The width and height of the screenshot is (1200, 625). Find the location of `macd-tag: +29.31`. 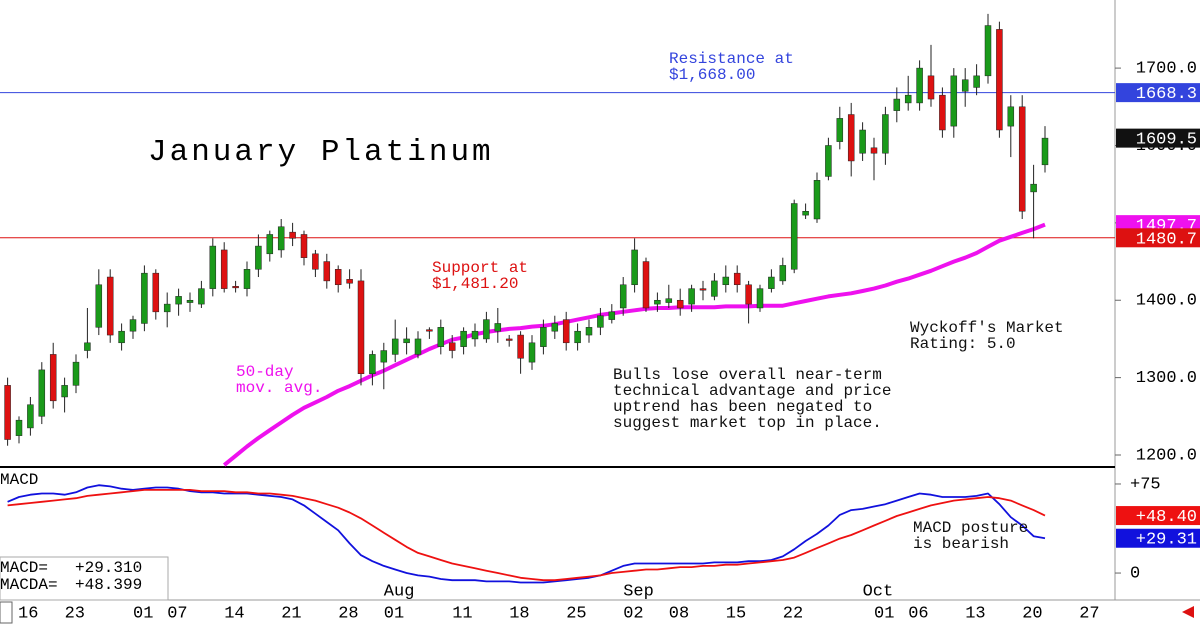

macd-tag: +29.31 is located at coordinates (1166, 540).